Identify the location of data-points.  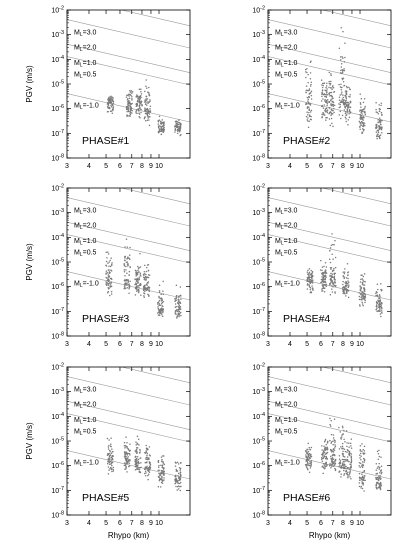
(144, 463).